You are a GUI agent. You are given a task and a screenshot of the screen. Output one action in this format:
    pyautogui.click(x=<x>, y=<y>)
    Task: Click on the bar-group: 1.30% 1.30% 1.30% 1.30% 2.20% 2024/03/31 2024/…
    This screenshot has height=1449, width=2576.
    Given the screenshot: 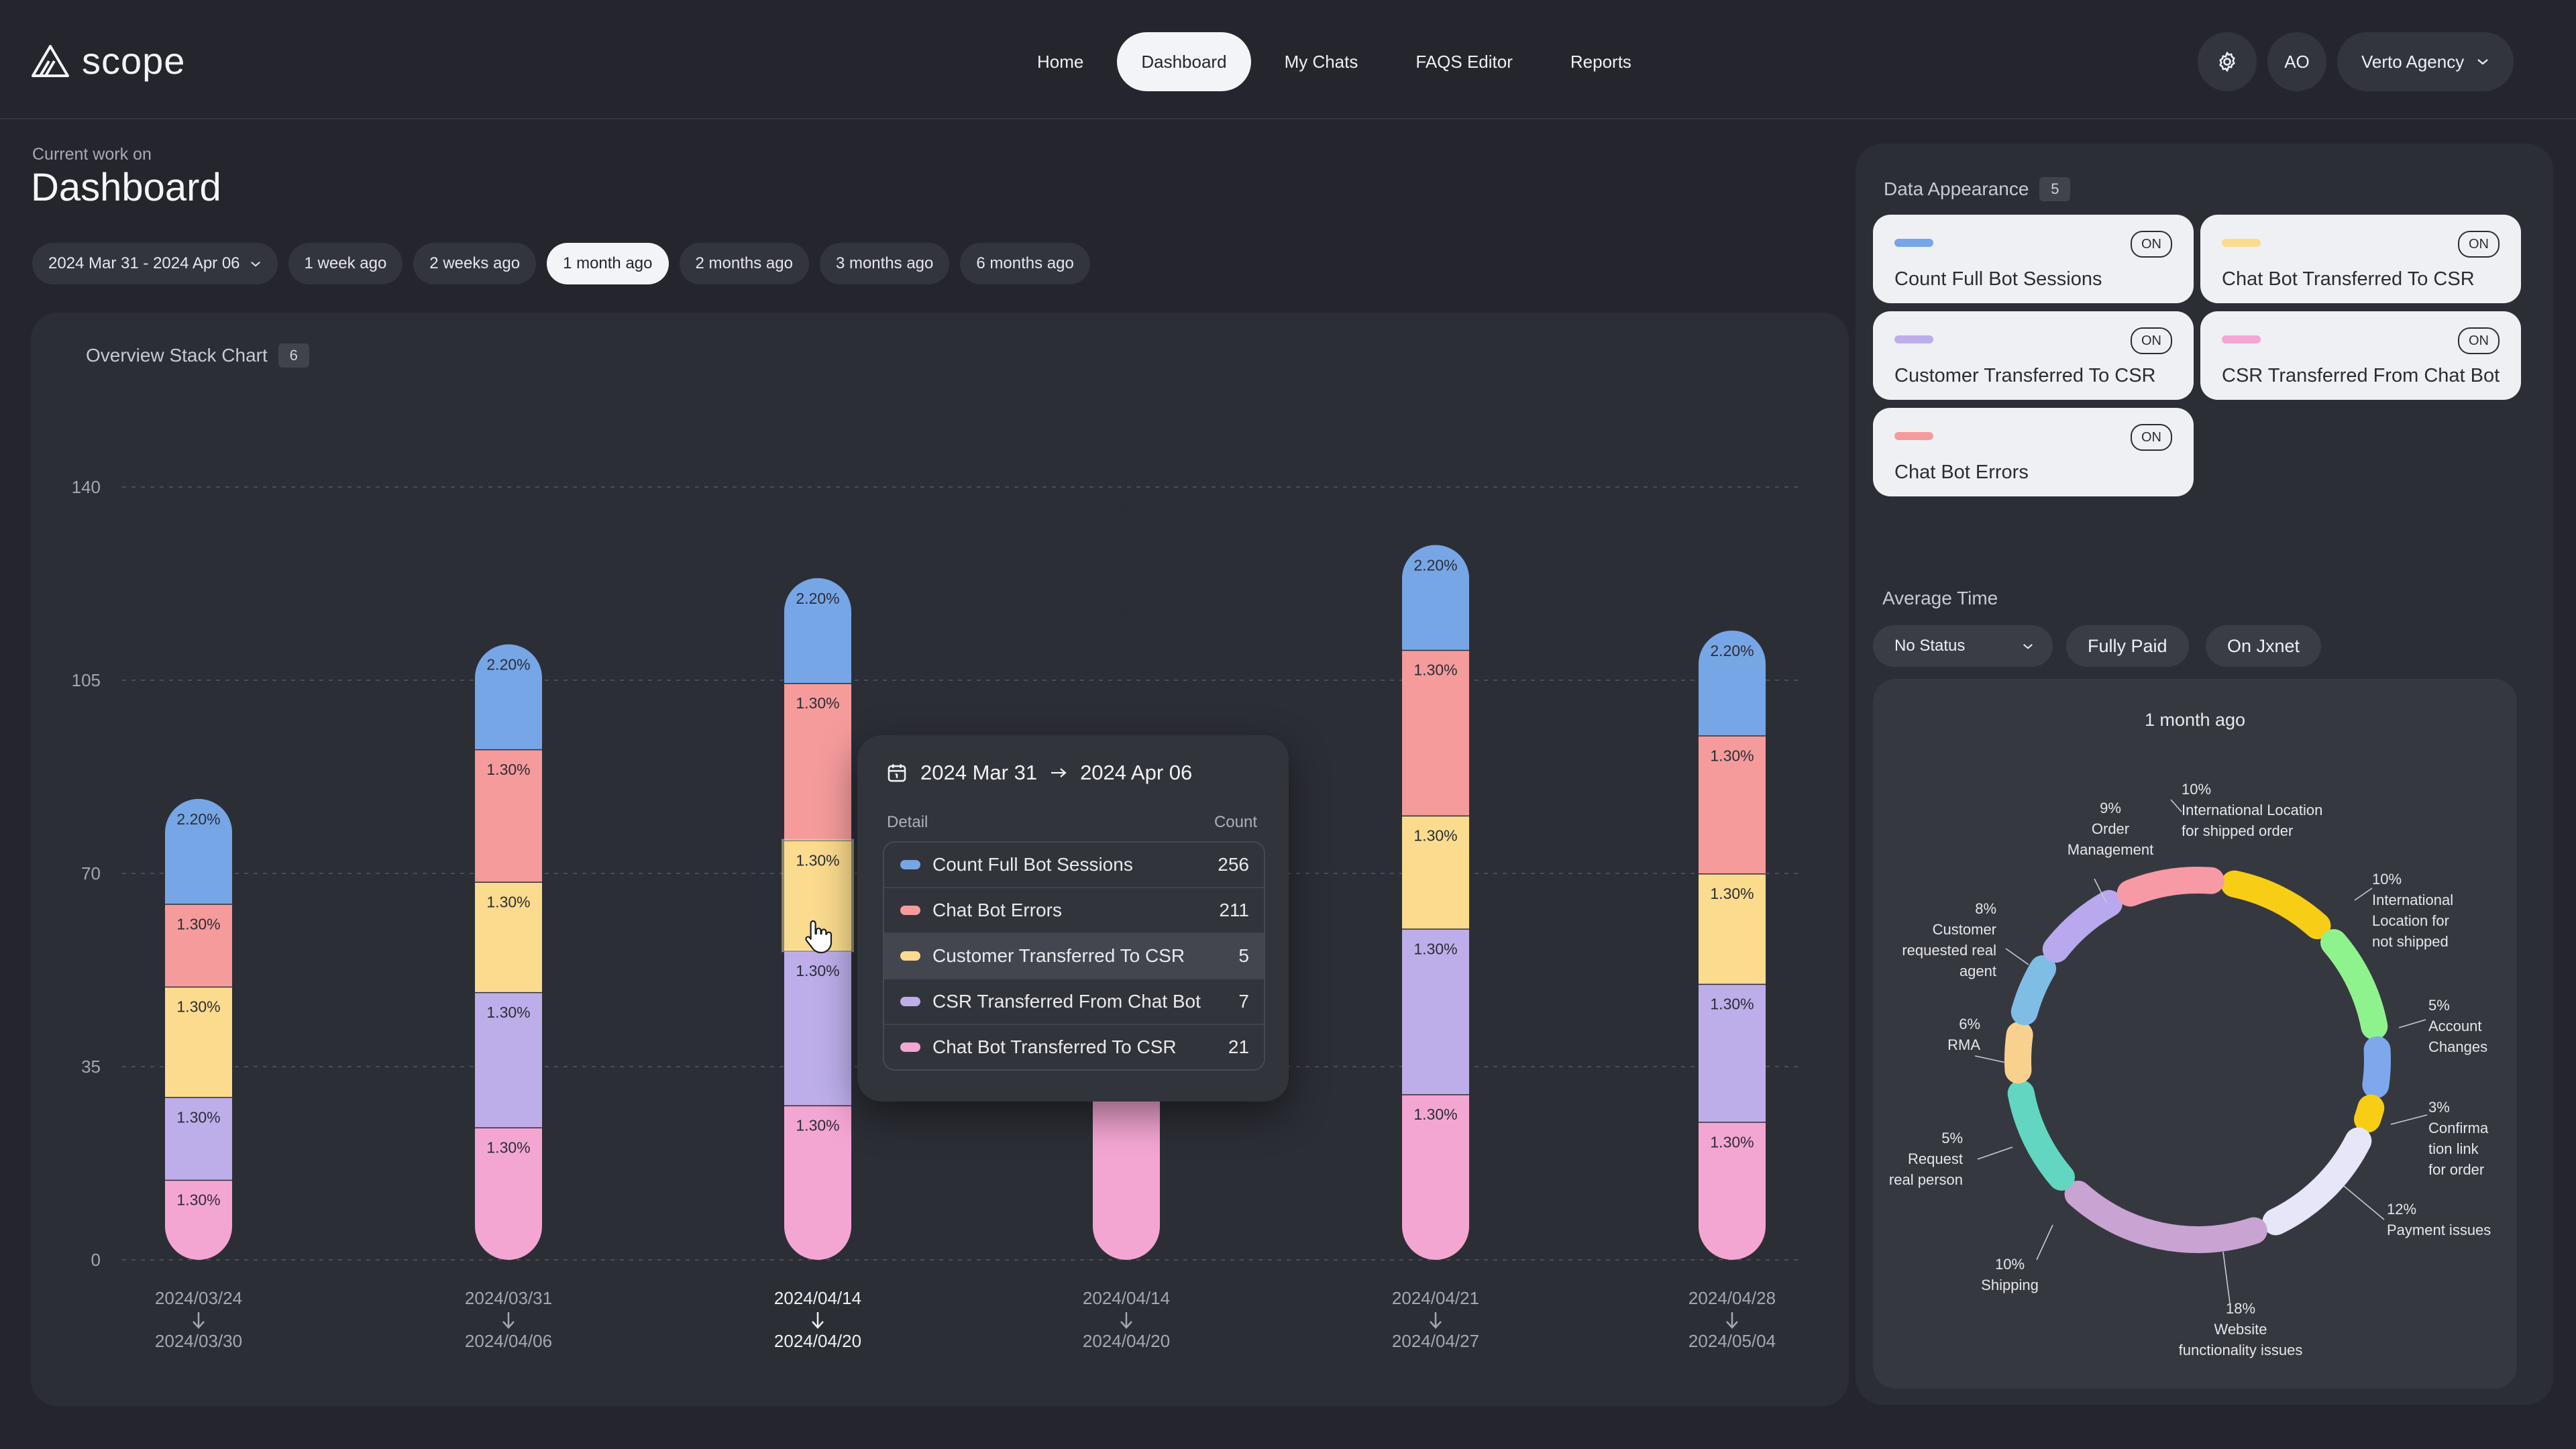 What is the action you would take?
    pyautogui.click(x=508, y=997)
    